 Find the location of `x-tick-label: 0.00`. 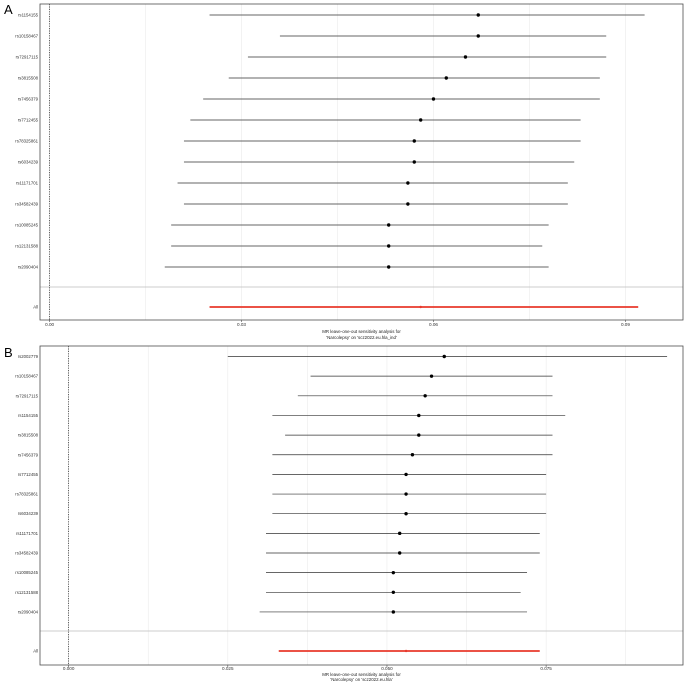

x-tick-label: 0.00 is located at coordinates (49, 324).